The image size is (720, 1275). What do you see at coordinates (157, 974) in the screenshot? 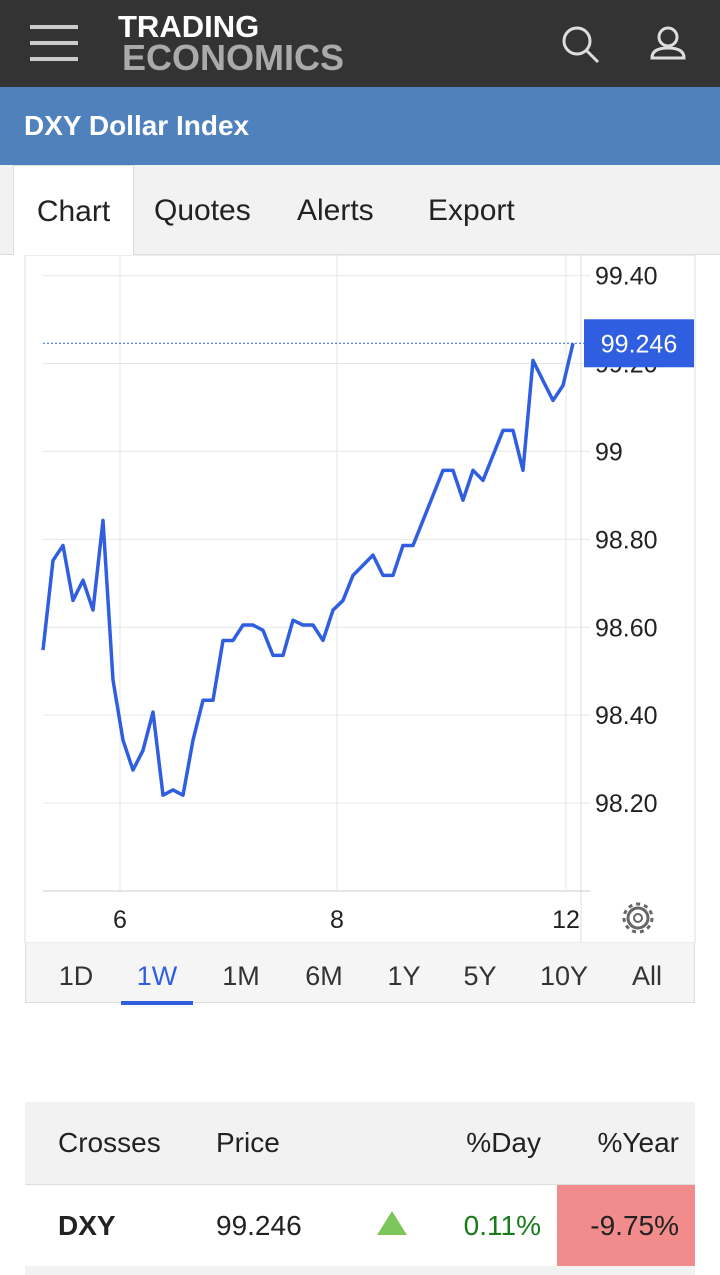
I see `range-button: 1W` at bounding box center [157, 974].